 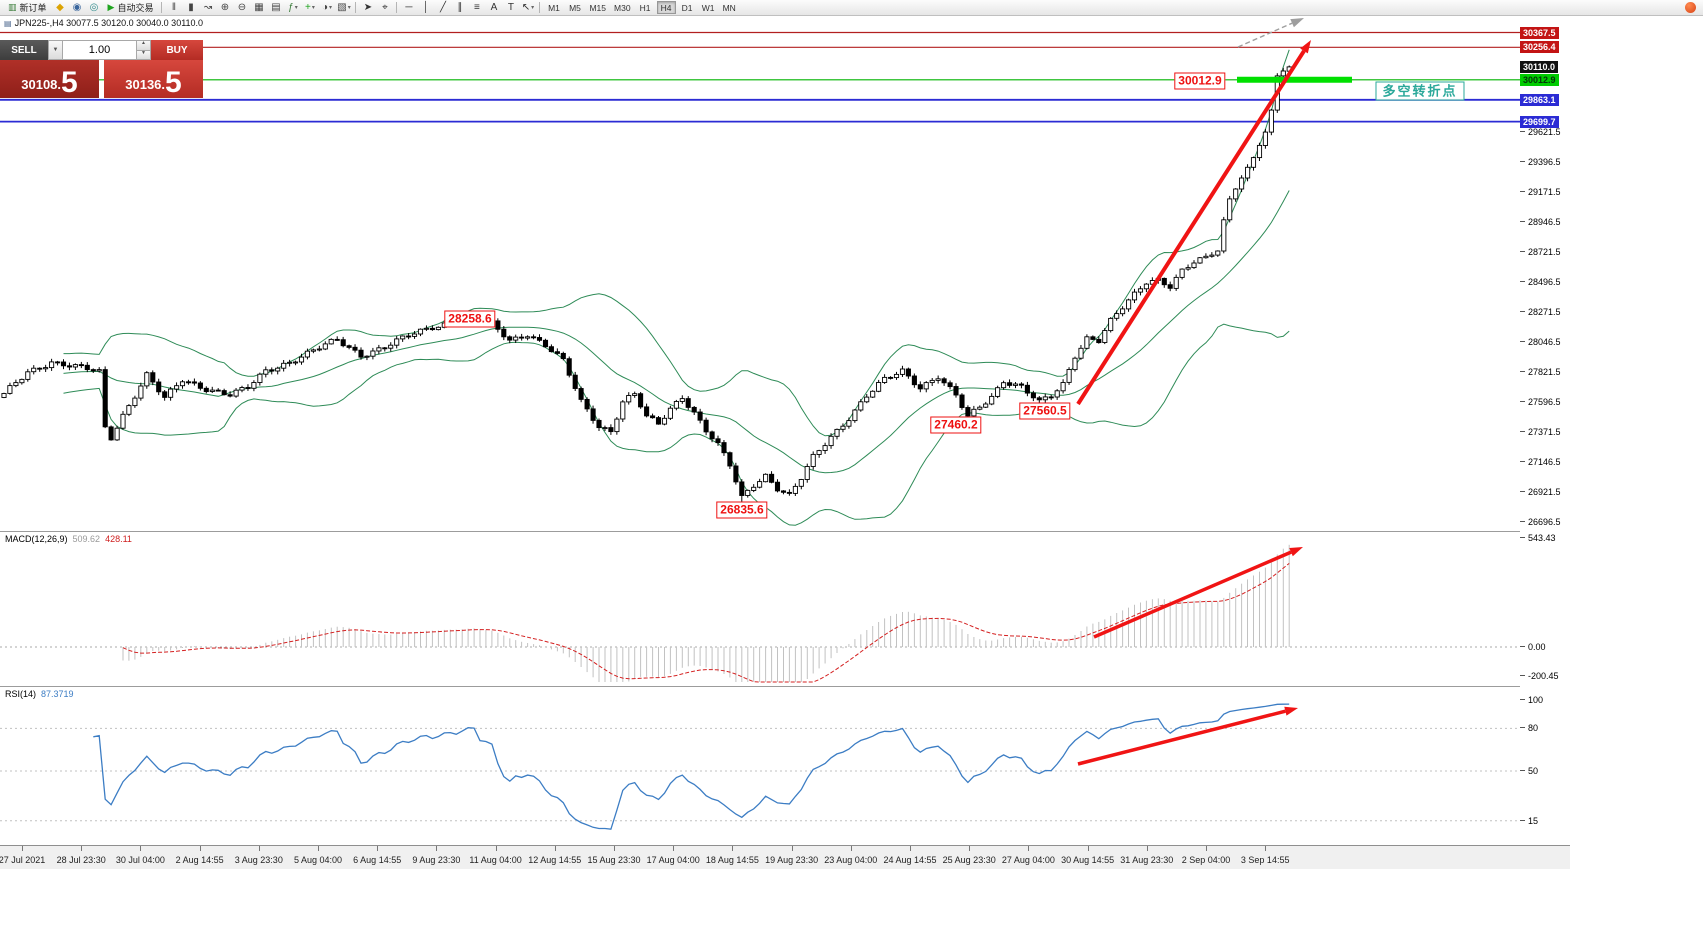 What do you see at coordinates (1539, 47) in the screenshot?
I see `price-axis-label-30256.4: 30256.4` at bounding box center [1539, 47].